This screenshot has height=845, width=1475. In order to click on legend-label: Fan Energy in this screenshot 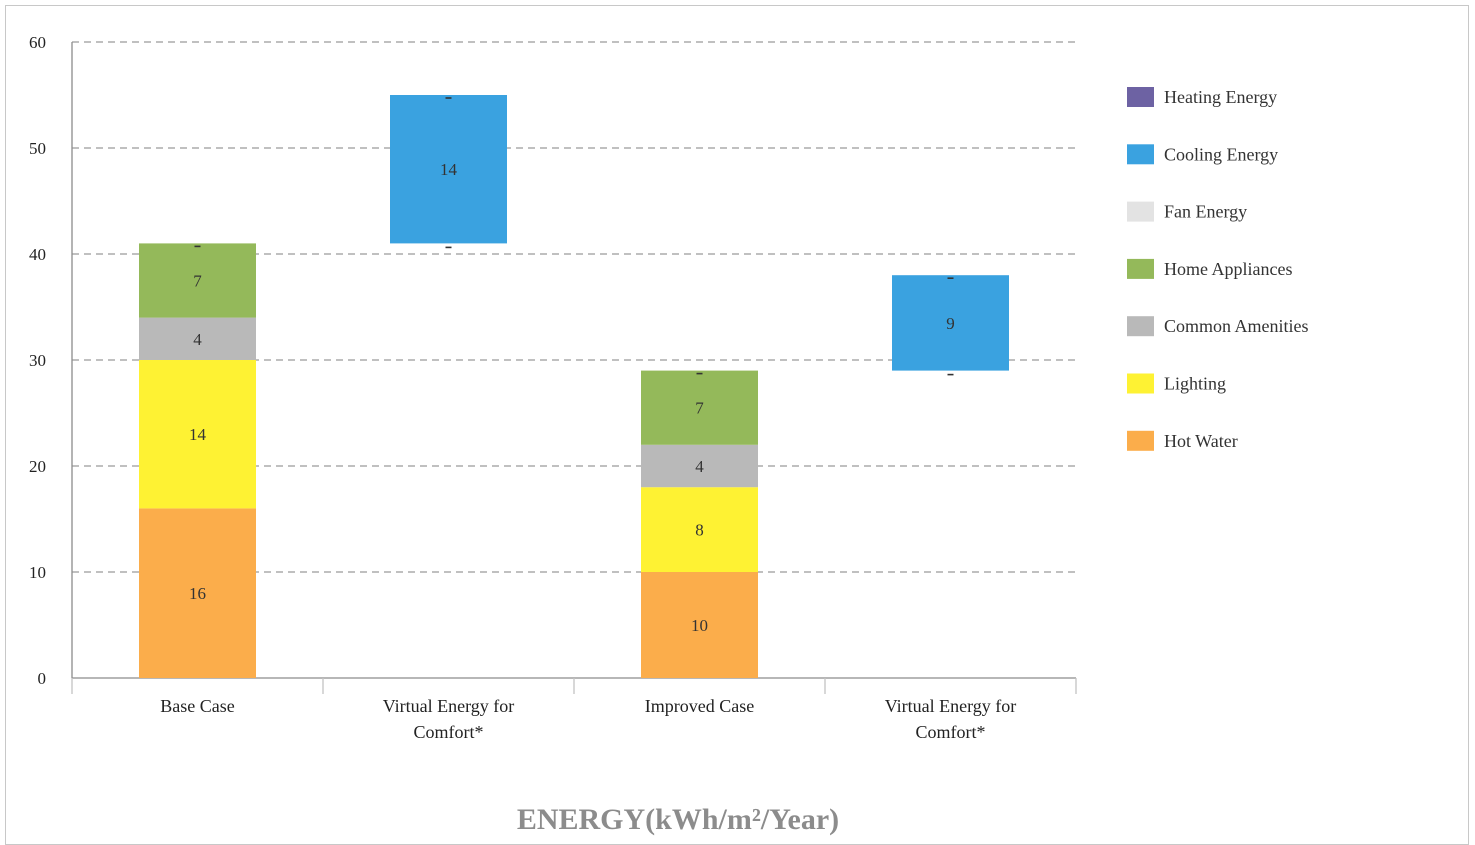, I will do `click(1205, 212)`.